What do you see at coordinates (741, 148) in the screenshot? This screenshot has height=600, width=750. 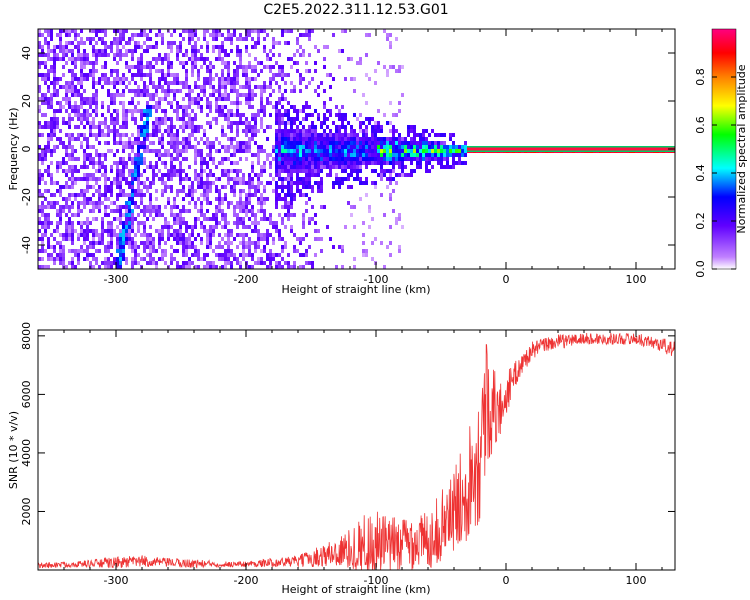 I see `colorbar-label: Normalized spectral amplitude` at bounding box center [741, 148].